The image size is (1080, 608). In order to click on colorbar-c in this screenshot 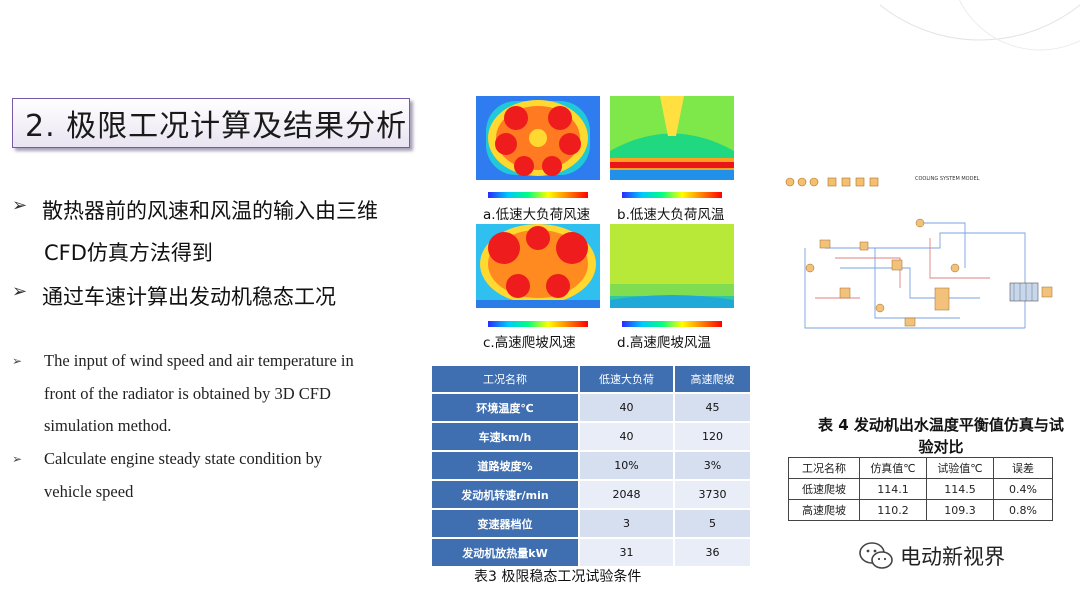, I will do `click(538, 324)`.